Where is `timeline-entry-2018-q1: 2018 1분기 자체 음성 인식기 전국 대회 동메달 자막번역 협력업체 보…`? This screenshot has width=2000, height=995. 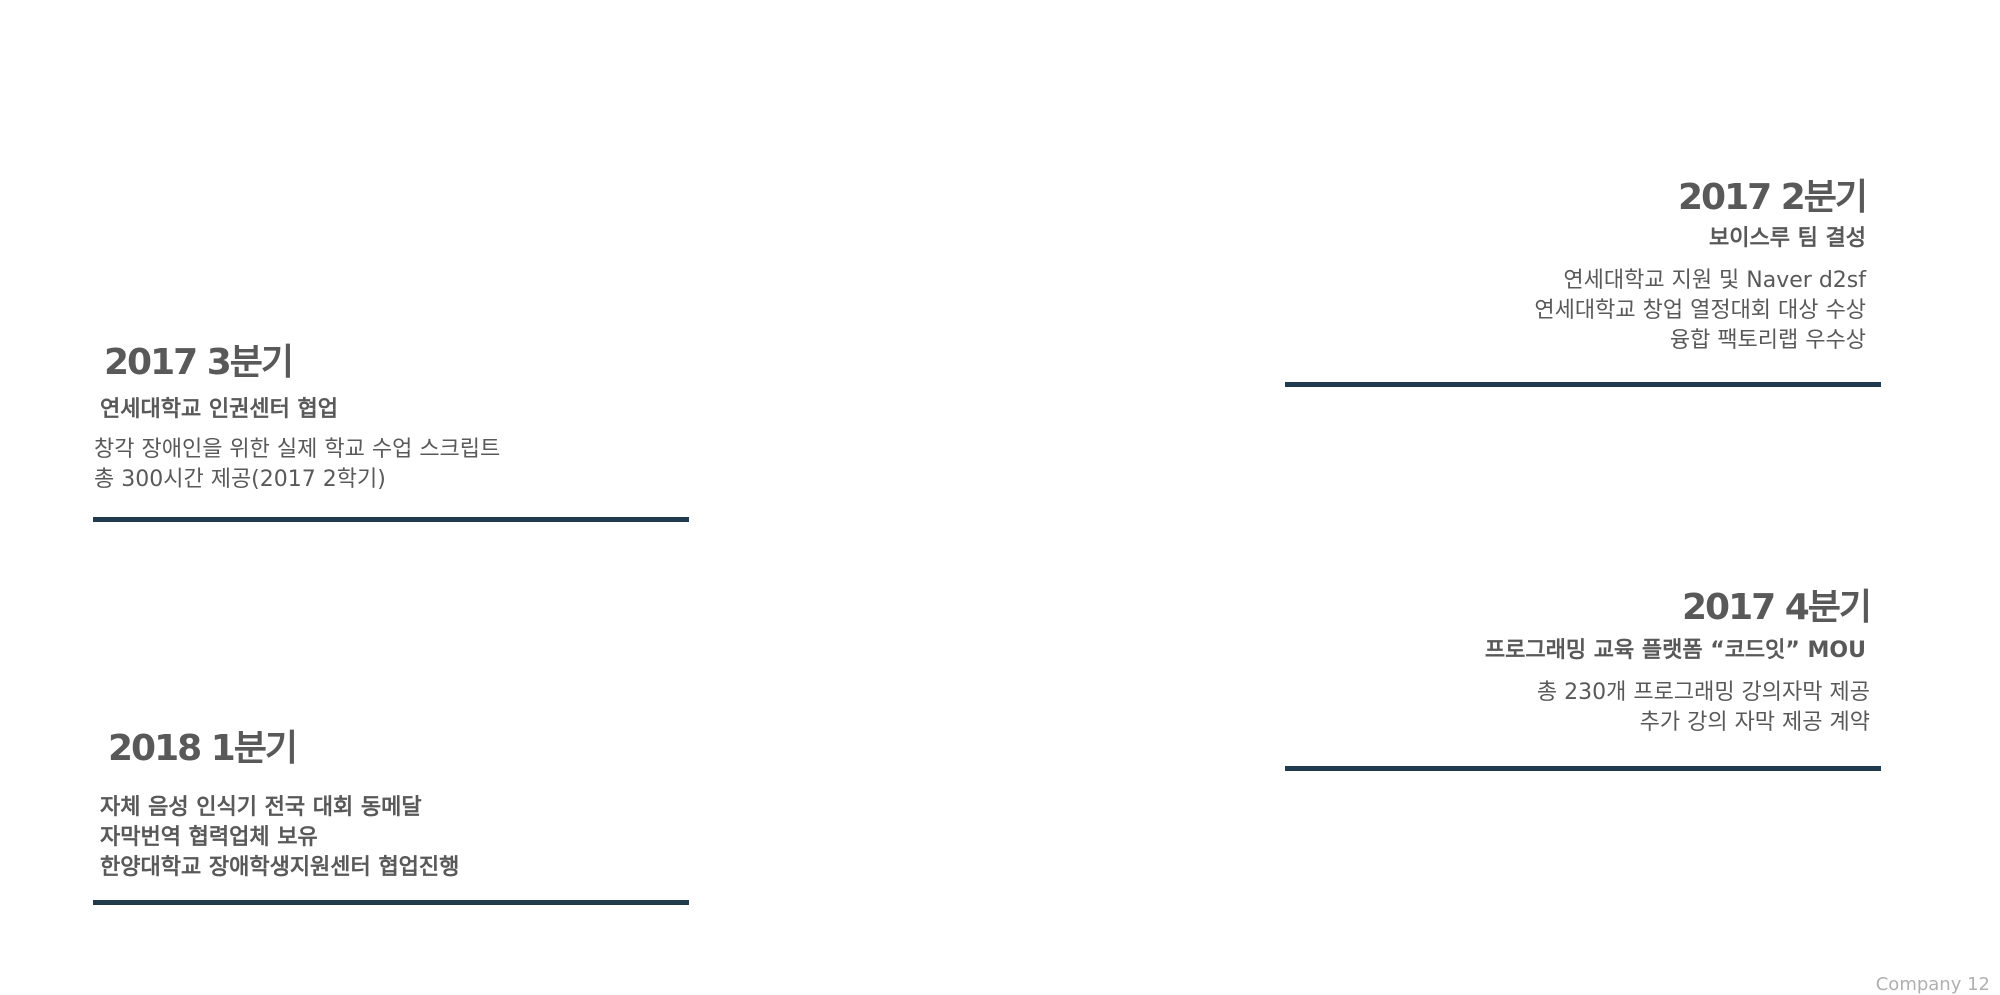
timeline-entry-2018-q1: 2018 1분기 자체 음성 인식기 전국 대회 동메달 자막번역 협력업체 보… is located at coordinates (392, 805).